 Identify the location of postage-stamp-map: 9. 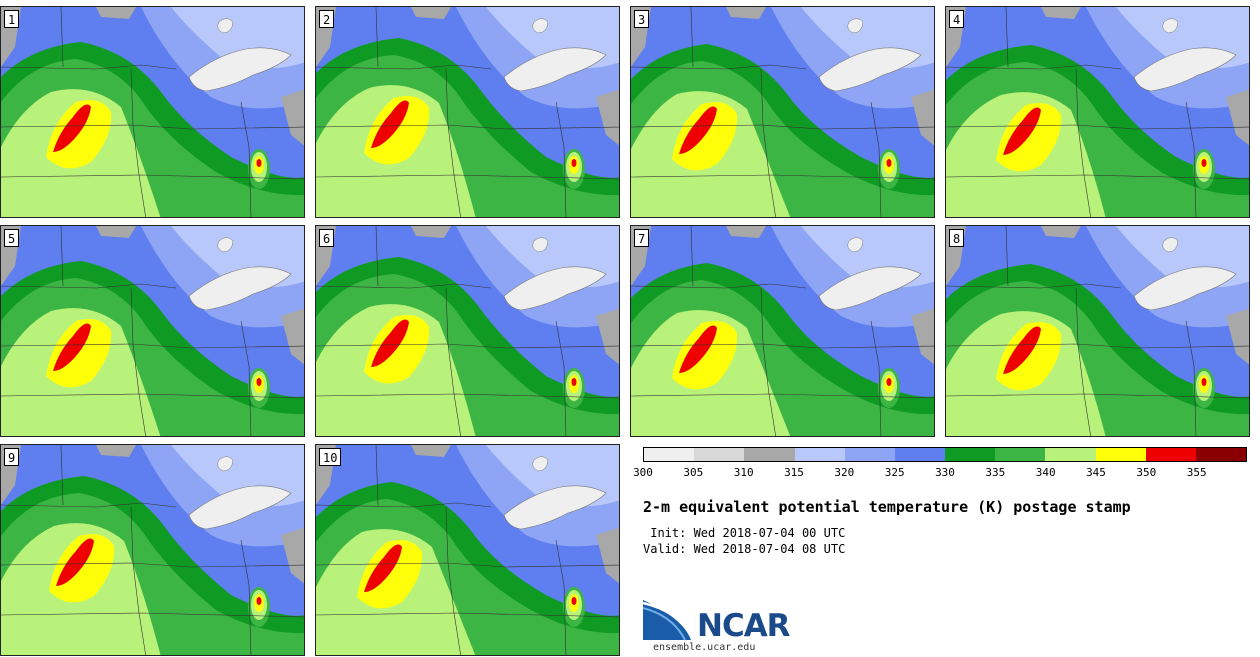
(152, 550).